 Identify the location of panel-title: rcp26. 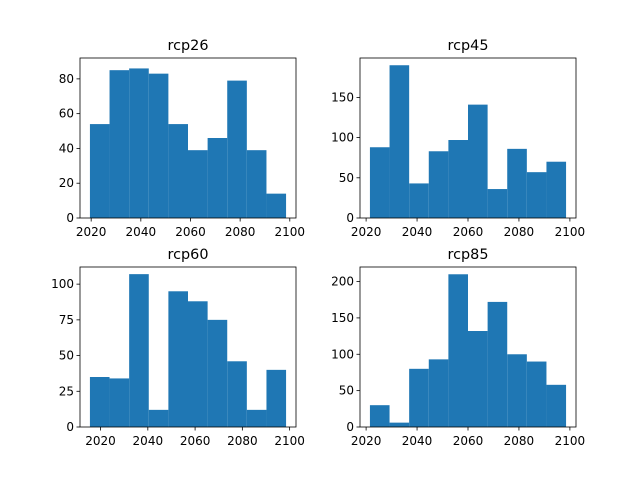
(188, 46).